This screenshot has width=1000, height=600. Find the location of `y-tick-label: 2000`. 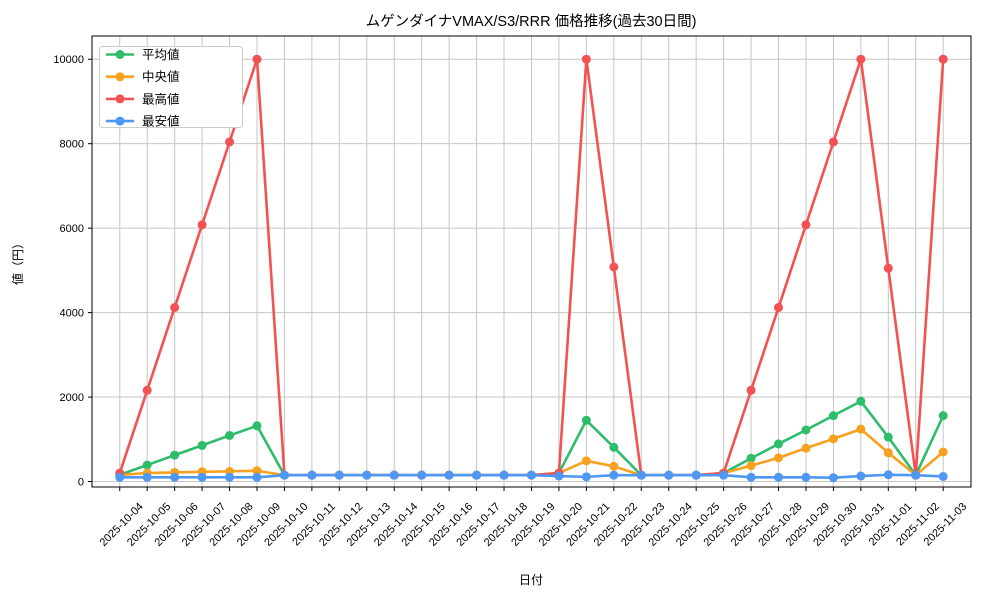

y-tick-label: 2000 is located at coordinates (72, 398).